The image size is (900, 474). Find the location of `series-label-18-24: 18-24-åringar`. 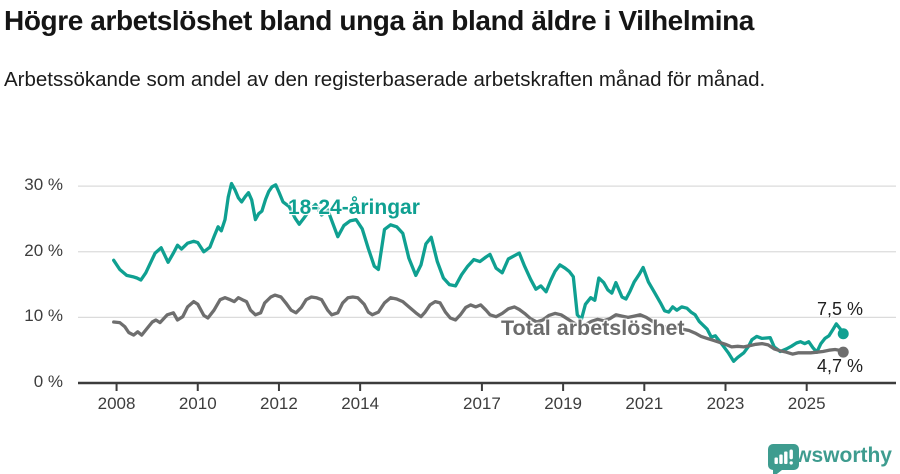

series-label-18-24: 18-24-åringar is located at coordinates (354, 207).